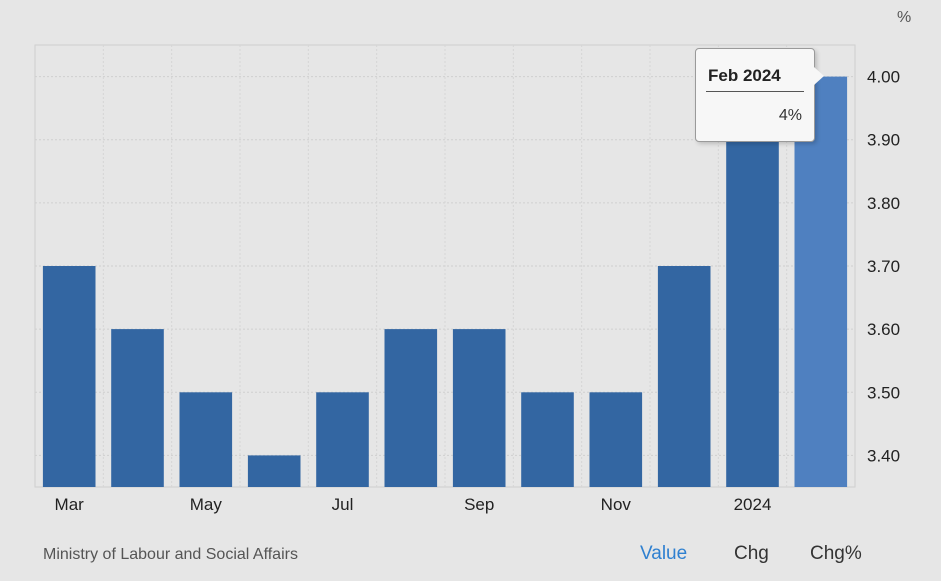 The width and height of the screenshot is (941, 581). I want to click on x-tick-label: May, so click(206, 504).